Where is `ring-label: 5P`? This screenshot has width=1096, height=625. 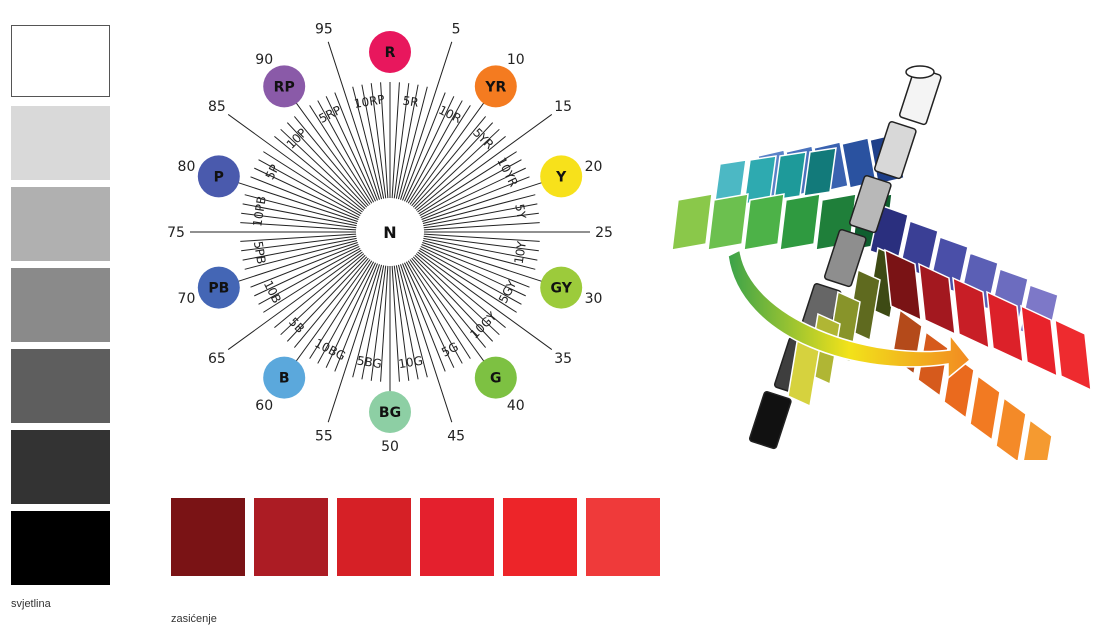
ring-label: 5P is located at coordinates (272, 172).